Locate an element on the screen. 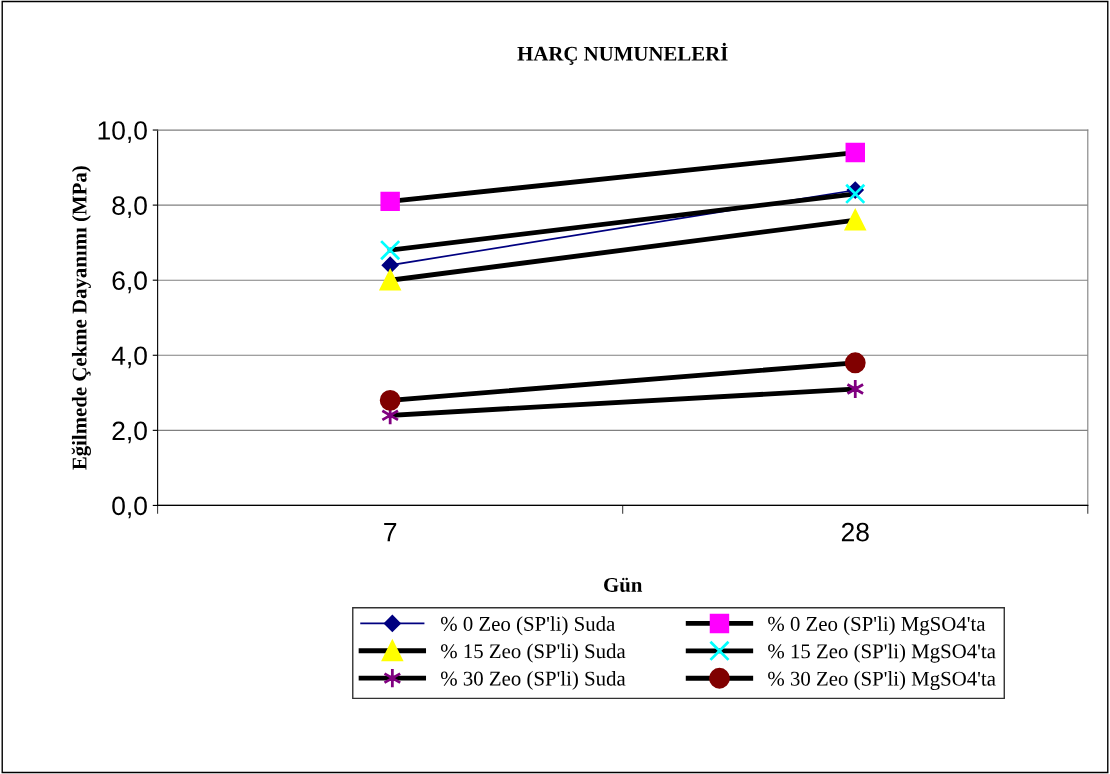 The image size is (1110, 774). y-tick-label: 6,0 is located at coordinates (129, 282).